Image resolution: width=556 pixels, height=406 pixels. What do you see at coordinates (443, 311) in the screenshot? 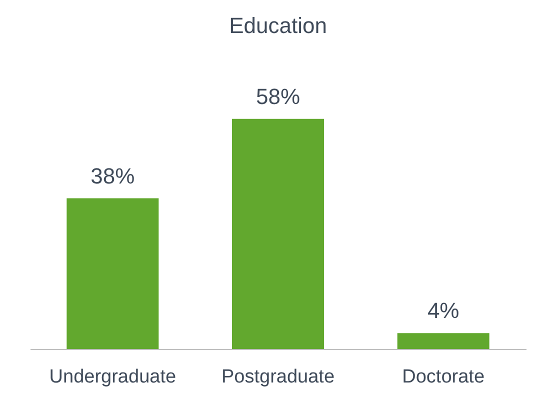
I see `data-label: 4%` at bounding box center [443, 311].